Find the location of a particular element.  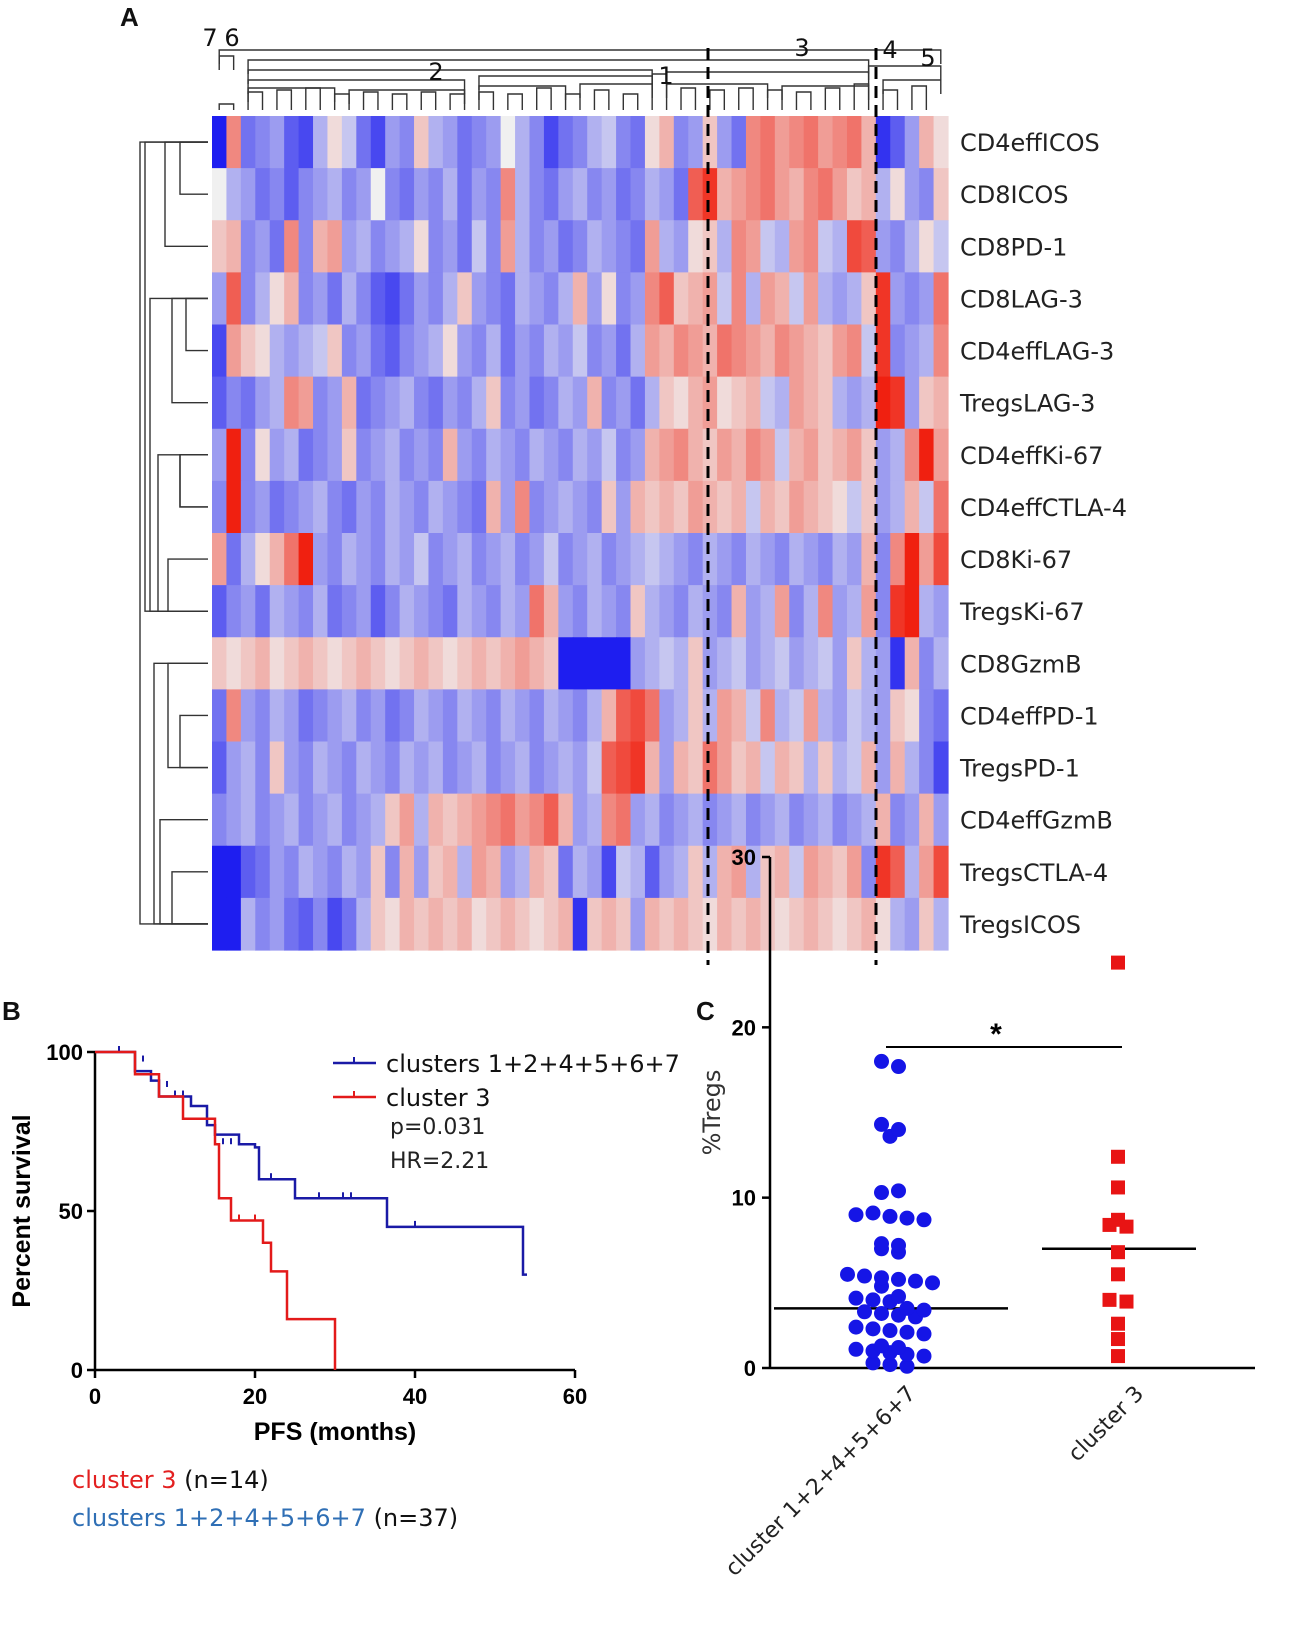

y-tick-label: 0 is located at coordinates (77, 1370).